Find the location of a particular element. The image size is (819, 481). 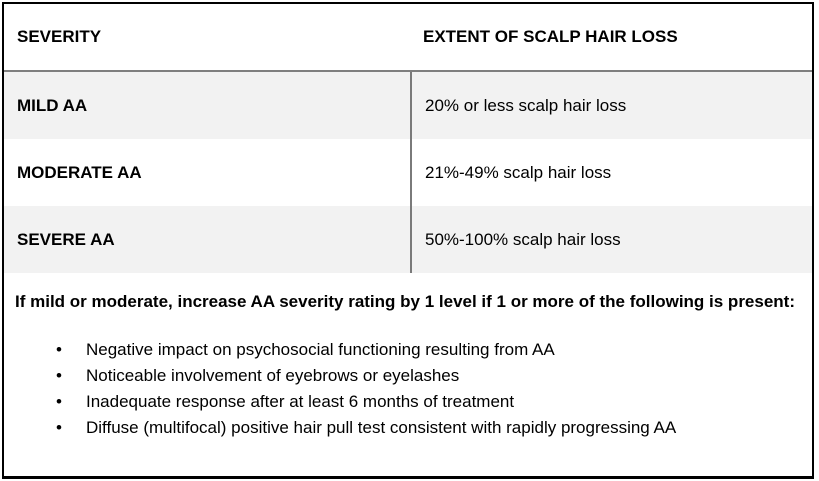

severity-cell-moderate: MODERATE AA is located at coordinates (79, 172).